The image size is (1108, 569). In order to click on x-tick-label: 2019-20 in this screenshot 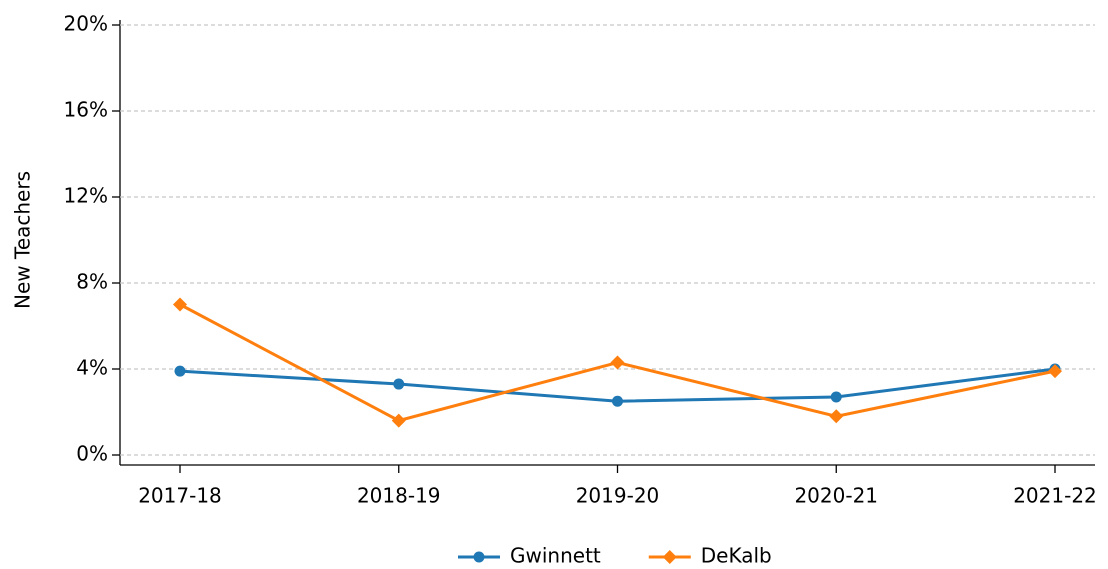, I will do `click(618, 496)`.